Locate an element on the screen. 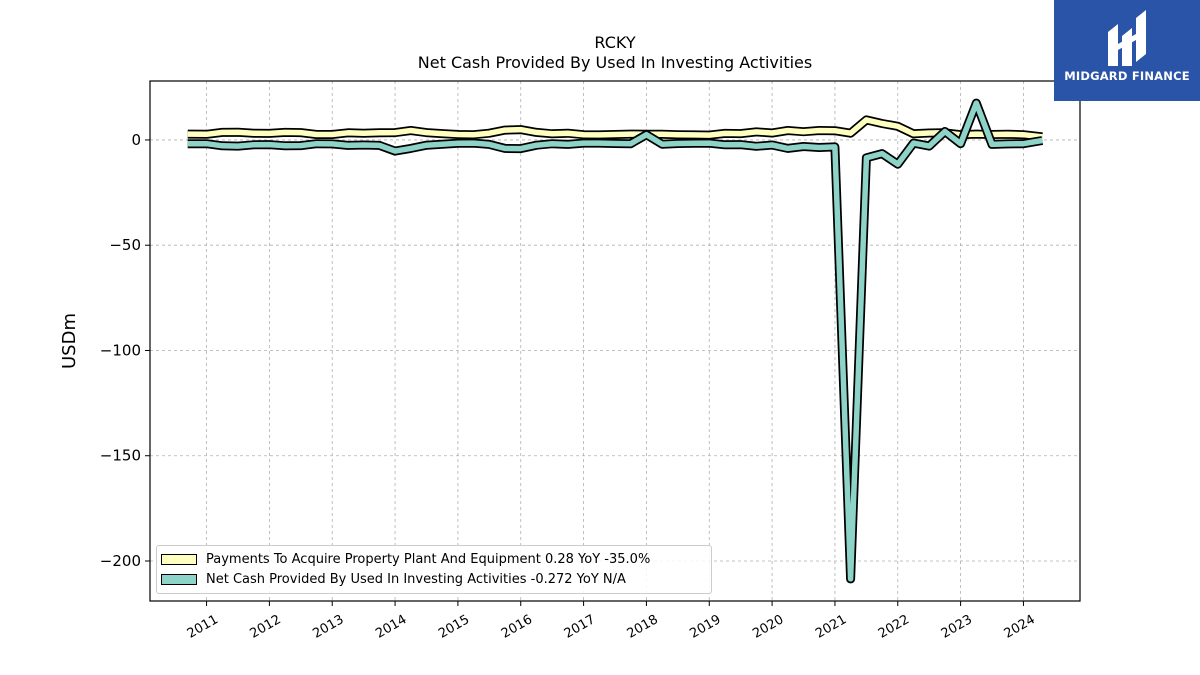 This screenshot has width=1200, height=675. x-tick-label: 2021 is located at coordinates (831, 627).